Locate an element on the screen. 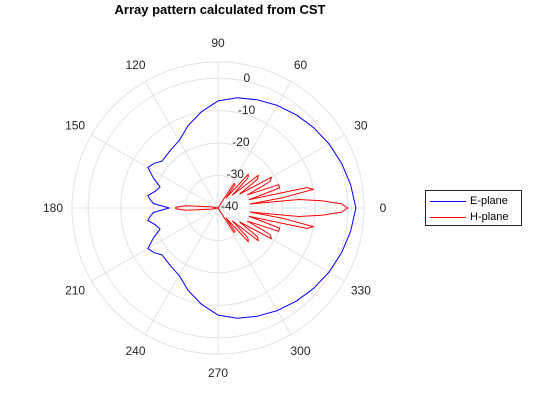 Image resolution: width=560 pixels, height=420 pixels. angle-tick-label: 270 is located at coordinates (218, 373).